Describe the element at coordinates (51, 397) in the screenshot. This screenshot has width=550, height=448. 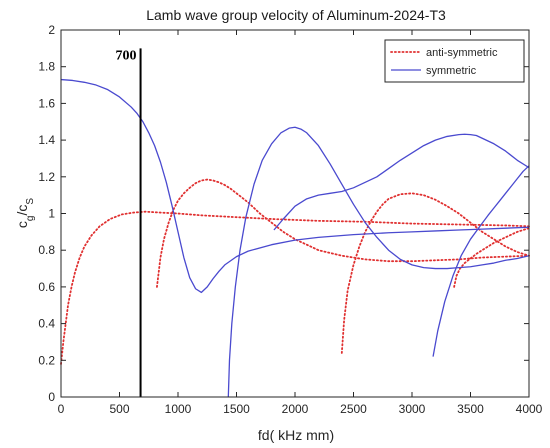
I see `y-tick-label: 0` at that location.